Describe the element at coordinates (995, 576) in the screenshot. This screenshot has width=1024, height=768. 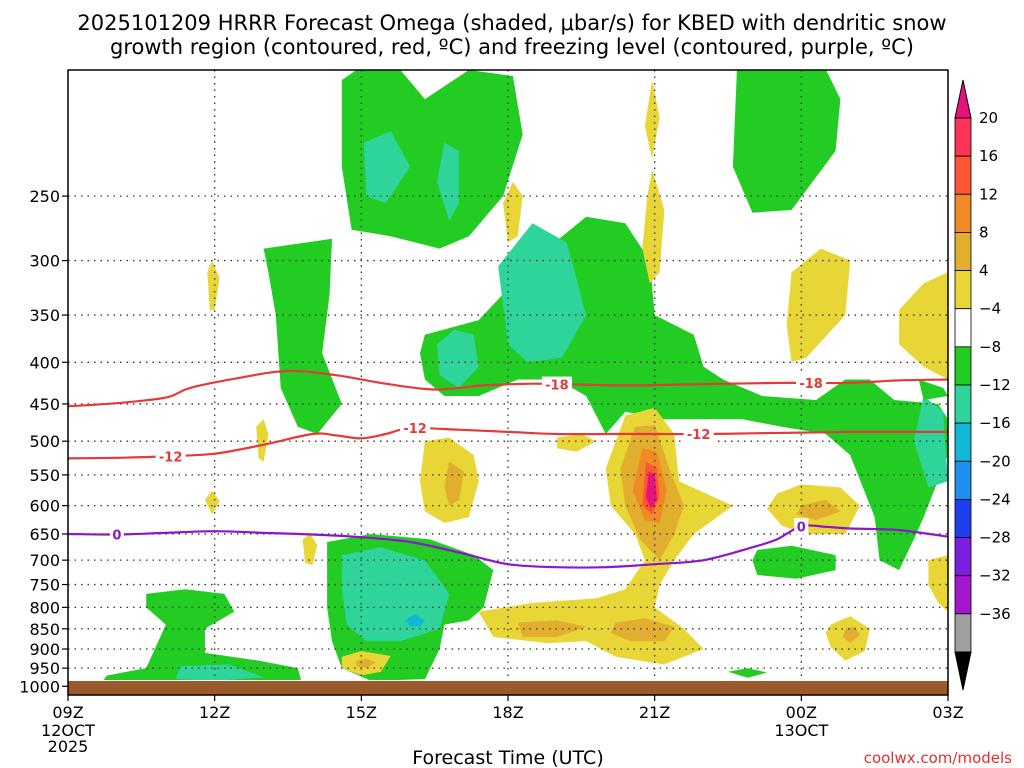
I see `colorbar-label-m32: −32` at that location.